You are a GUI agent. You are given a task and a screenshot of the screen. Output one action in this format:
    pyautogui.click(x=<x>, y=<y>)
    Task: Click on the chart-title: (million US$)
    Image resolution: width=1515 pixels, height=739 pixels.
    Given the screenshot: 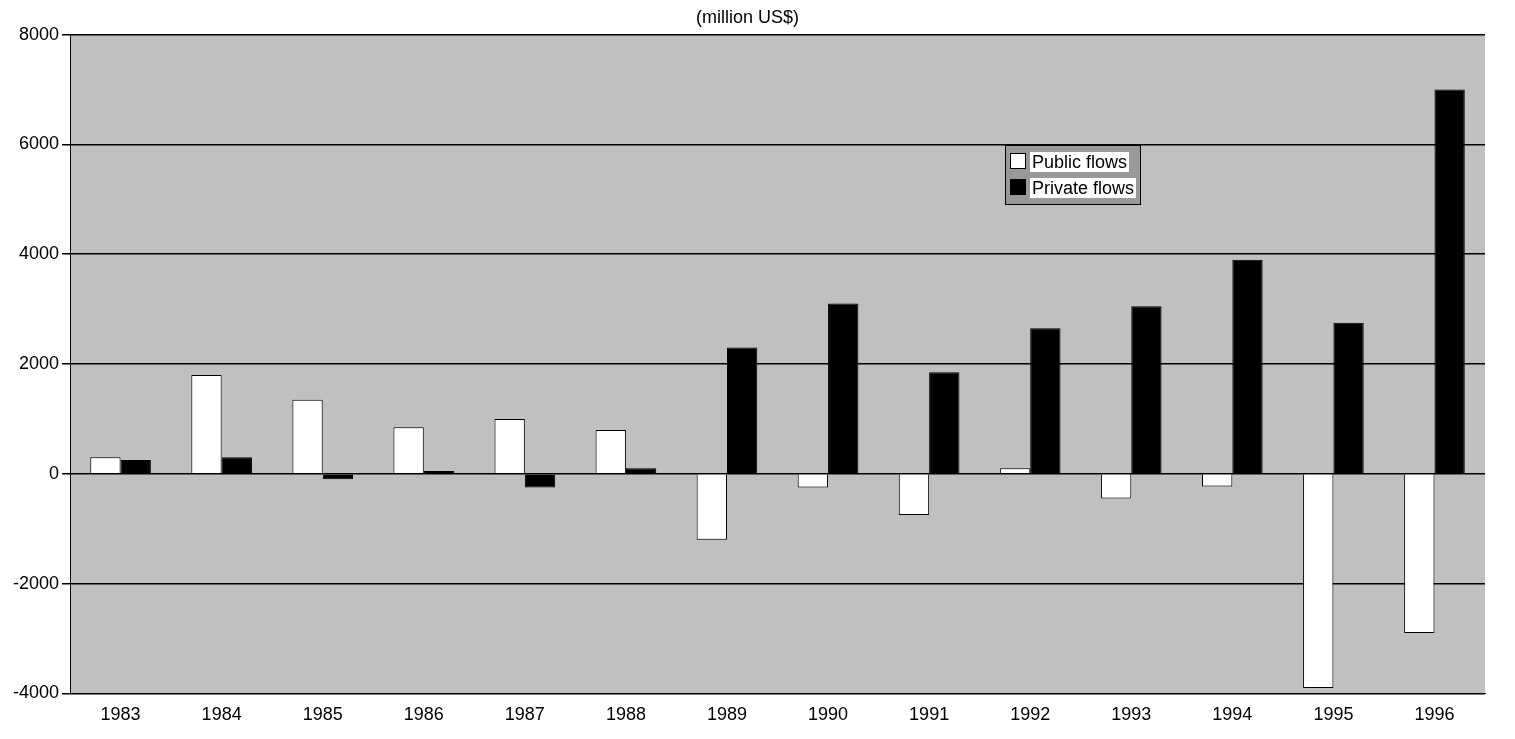 What is the action you would take?
    pyautogui.click(x=747, y=16)
    